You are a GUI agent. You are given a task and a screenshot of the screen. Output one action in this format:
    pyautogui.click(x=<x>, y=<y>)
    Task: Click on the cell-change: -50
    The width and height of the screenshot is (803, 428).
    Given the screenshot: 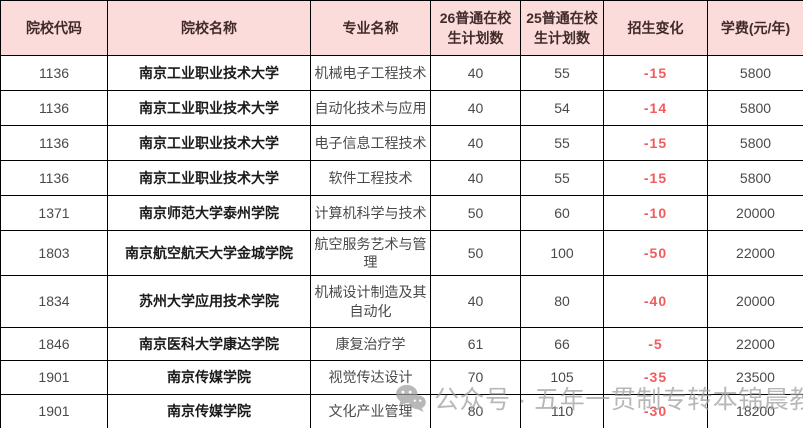 What is the action you would take?
    pyautogui.click(x=655, y=253)
    